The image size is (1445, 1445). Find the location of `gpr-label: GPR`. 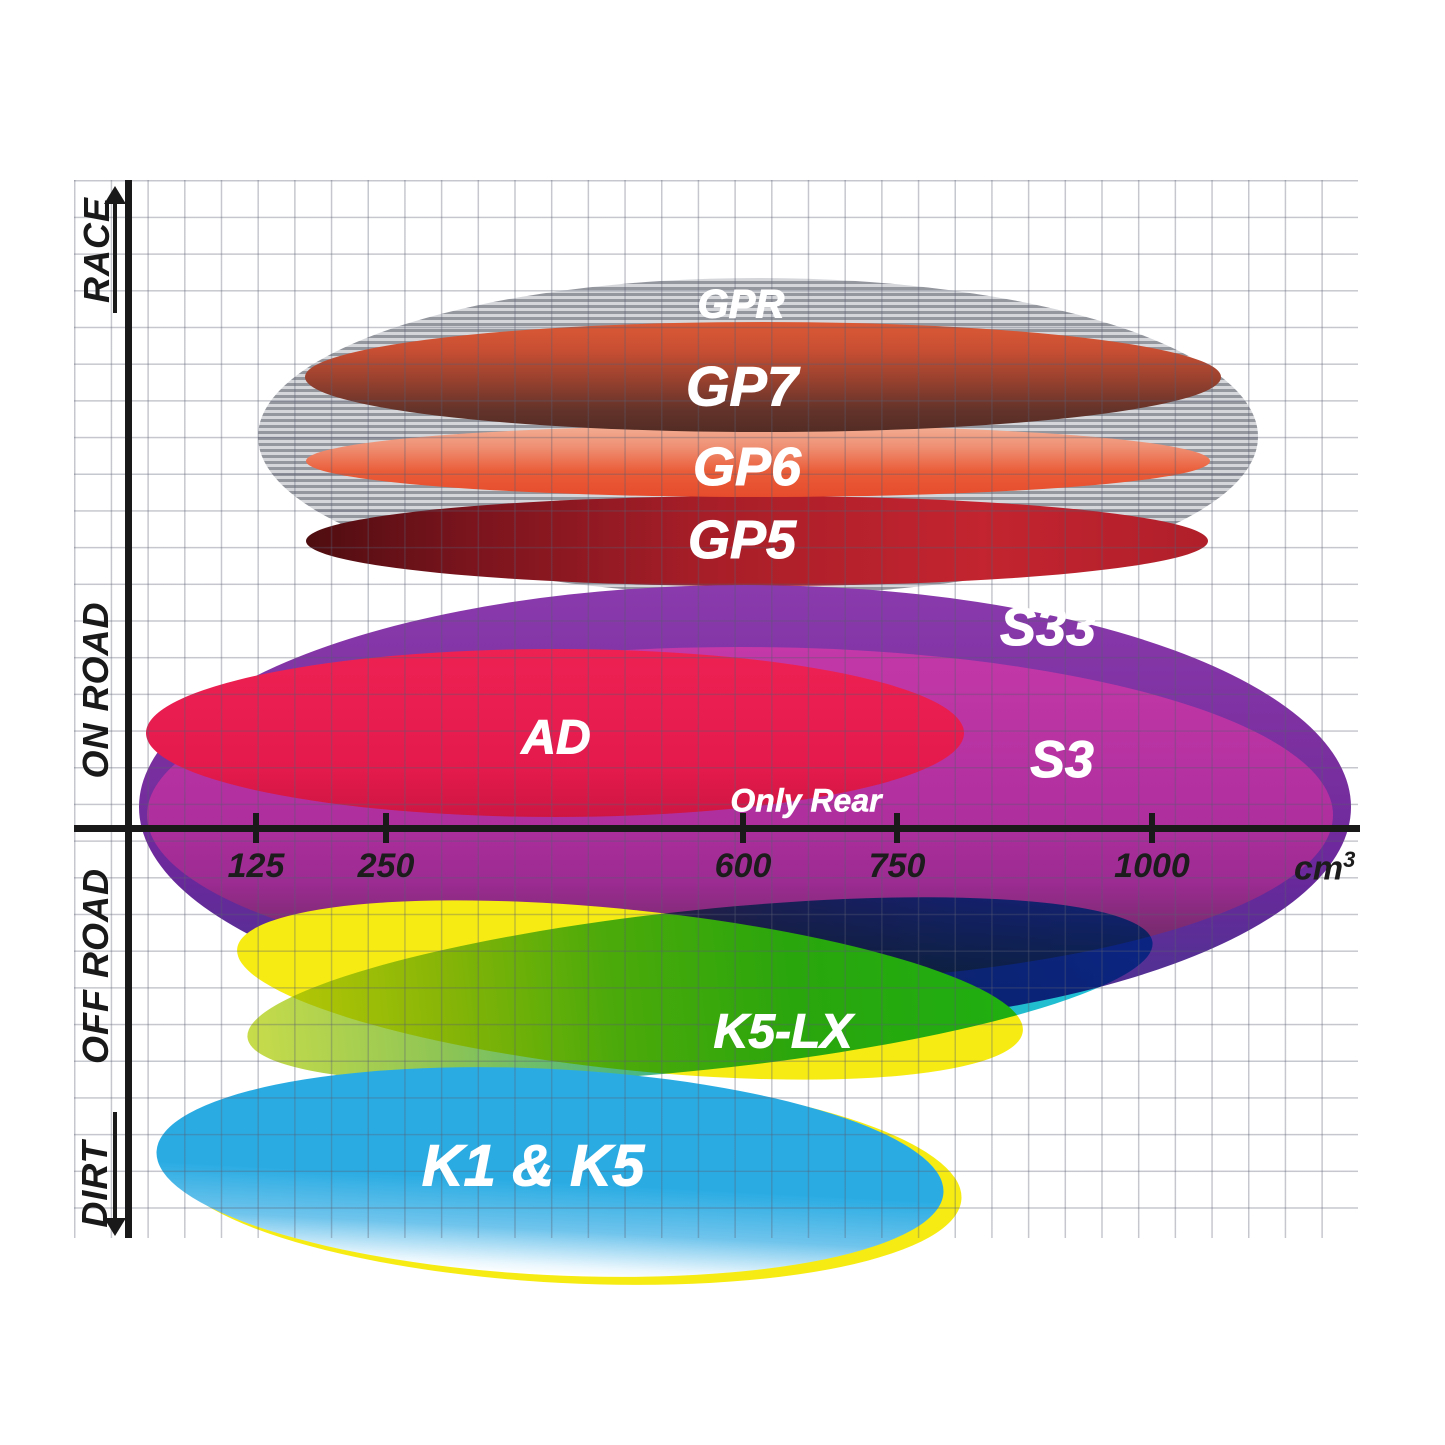

gpr-label: GPR is located at coordinates (741, 304).